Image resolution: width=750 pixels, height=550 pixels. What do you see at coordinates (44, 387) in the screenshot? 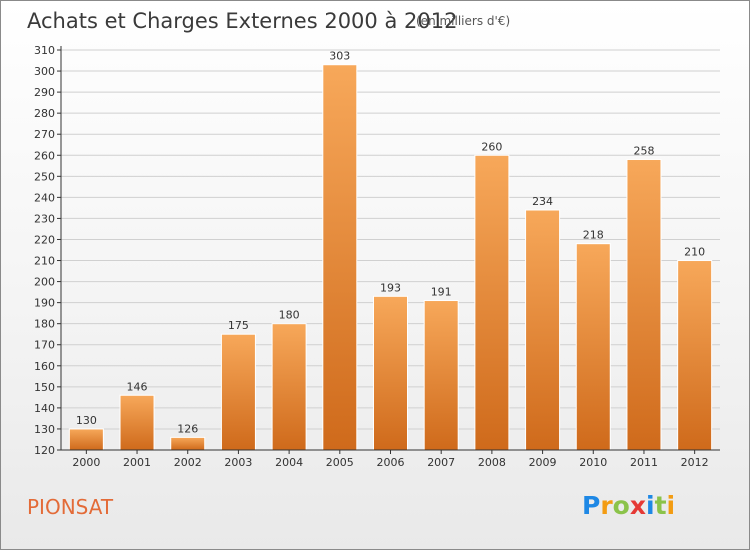
I see `y-tick-label: 150` at bounding box center [44, 387].